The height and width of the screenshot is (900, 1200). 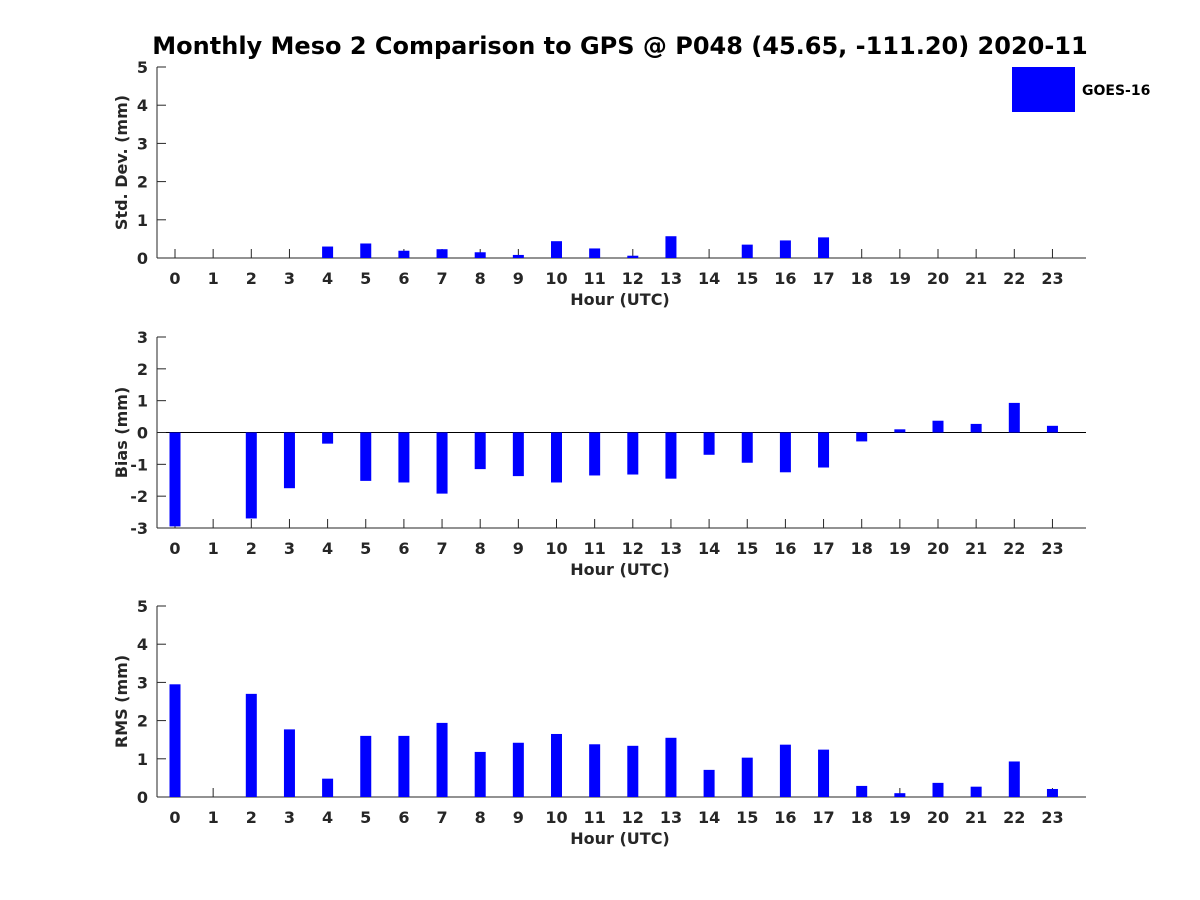 What do you see at coordinates (139, 464) in the screenshot?
I see `y-tick-label: -1` at bounding box center [139, 464].